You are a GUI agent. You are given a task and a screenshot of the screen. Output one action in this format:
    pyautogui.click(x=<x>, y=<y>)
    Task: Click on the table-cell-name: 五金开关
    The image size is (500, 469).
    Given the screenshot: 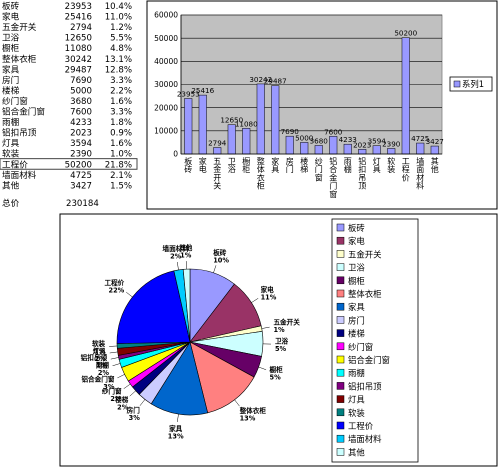 What is the action you would take?
    pyautogui.click(x=19, y=27)
    